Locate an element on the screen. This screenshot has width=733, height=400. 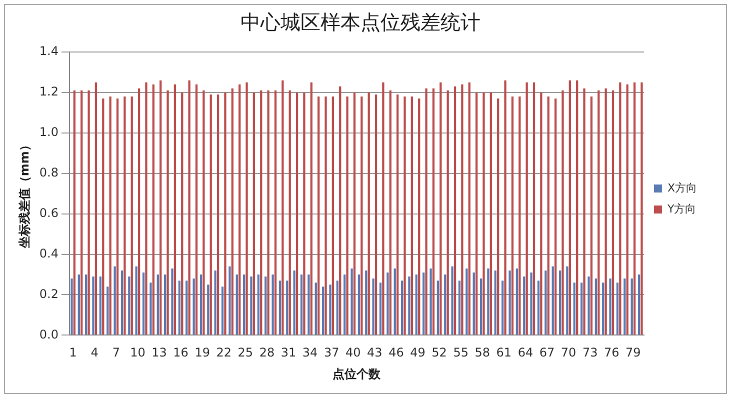
y-axis-title: 坐标残差值（mm） is located at coordinates (24, 194).